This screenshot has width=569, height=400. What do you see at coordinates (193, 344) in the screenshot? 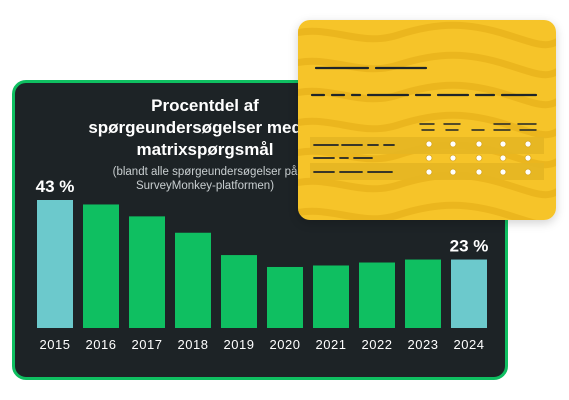
I see `x-tick-label: 2018` at bounding box center [193, 344].